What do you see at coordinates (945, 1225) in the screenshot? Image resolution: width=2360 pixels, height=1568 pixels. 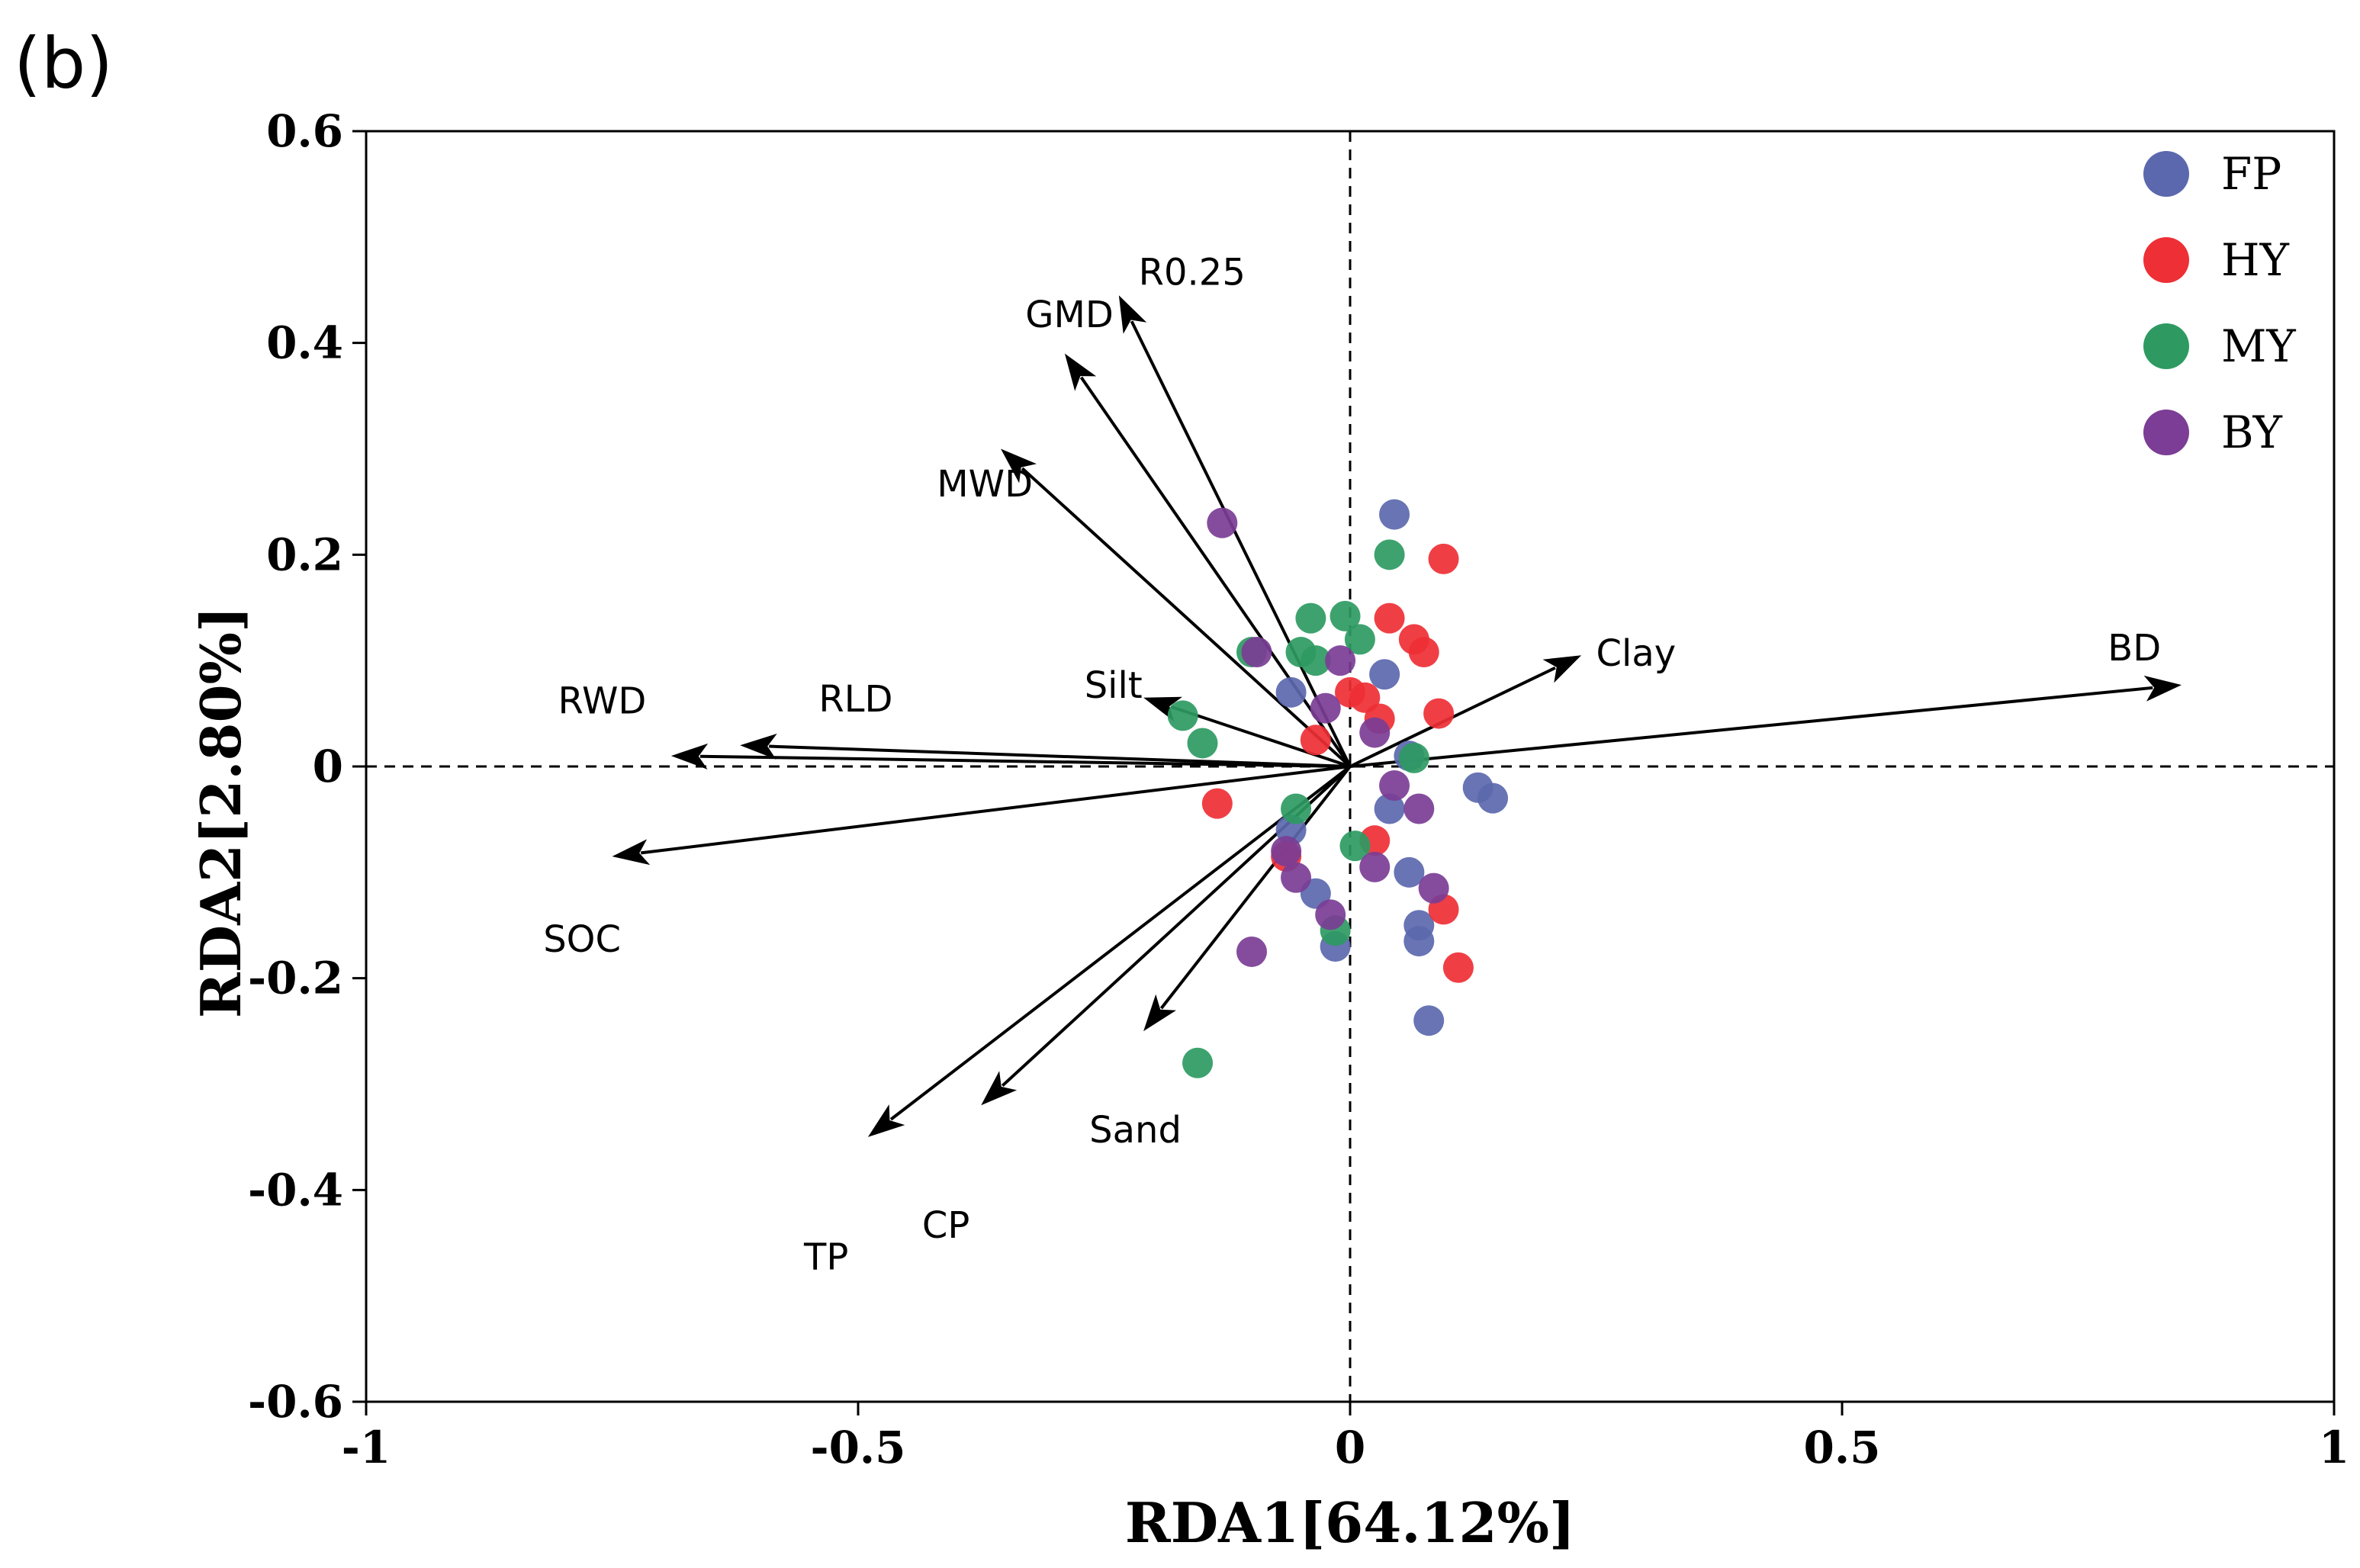 I see `arrow-label: CP` at bounding box center [945, 1225].